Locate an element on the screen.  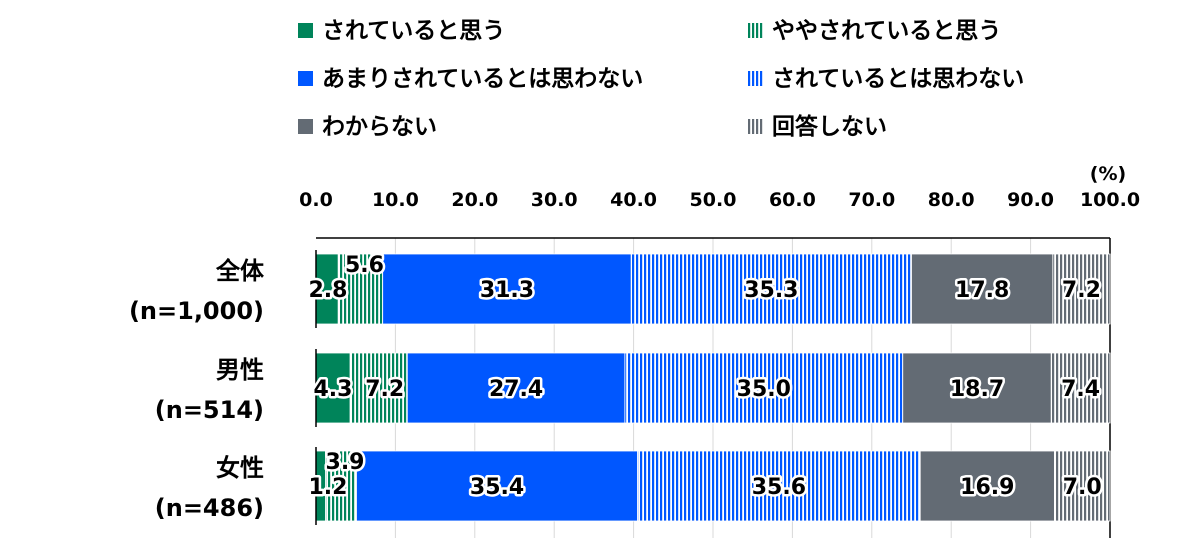
legend-item: あまりされているとは思わない is located at coordinates (470, 79).